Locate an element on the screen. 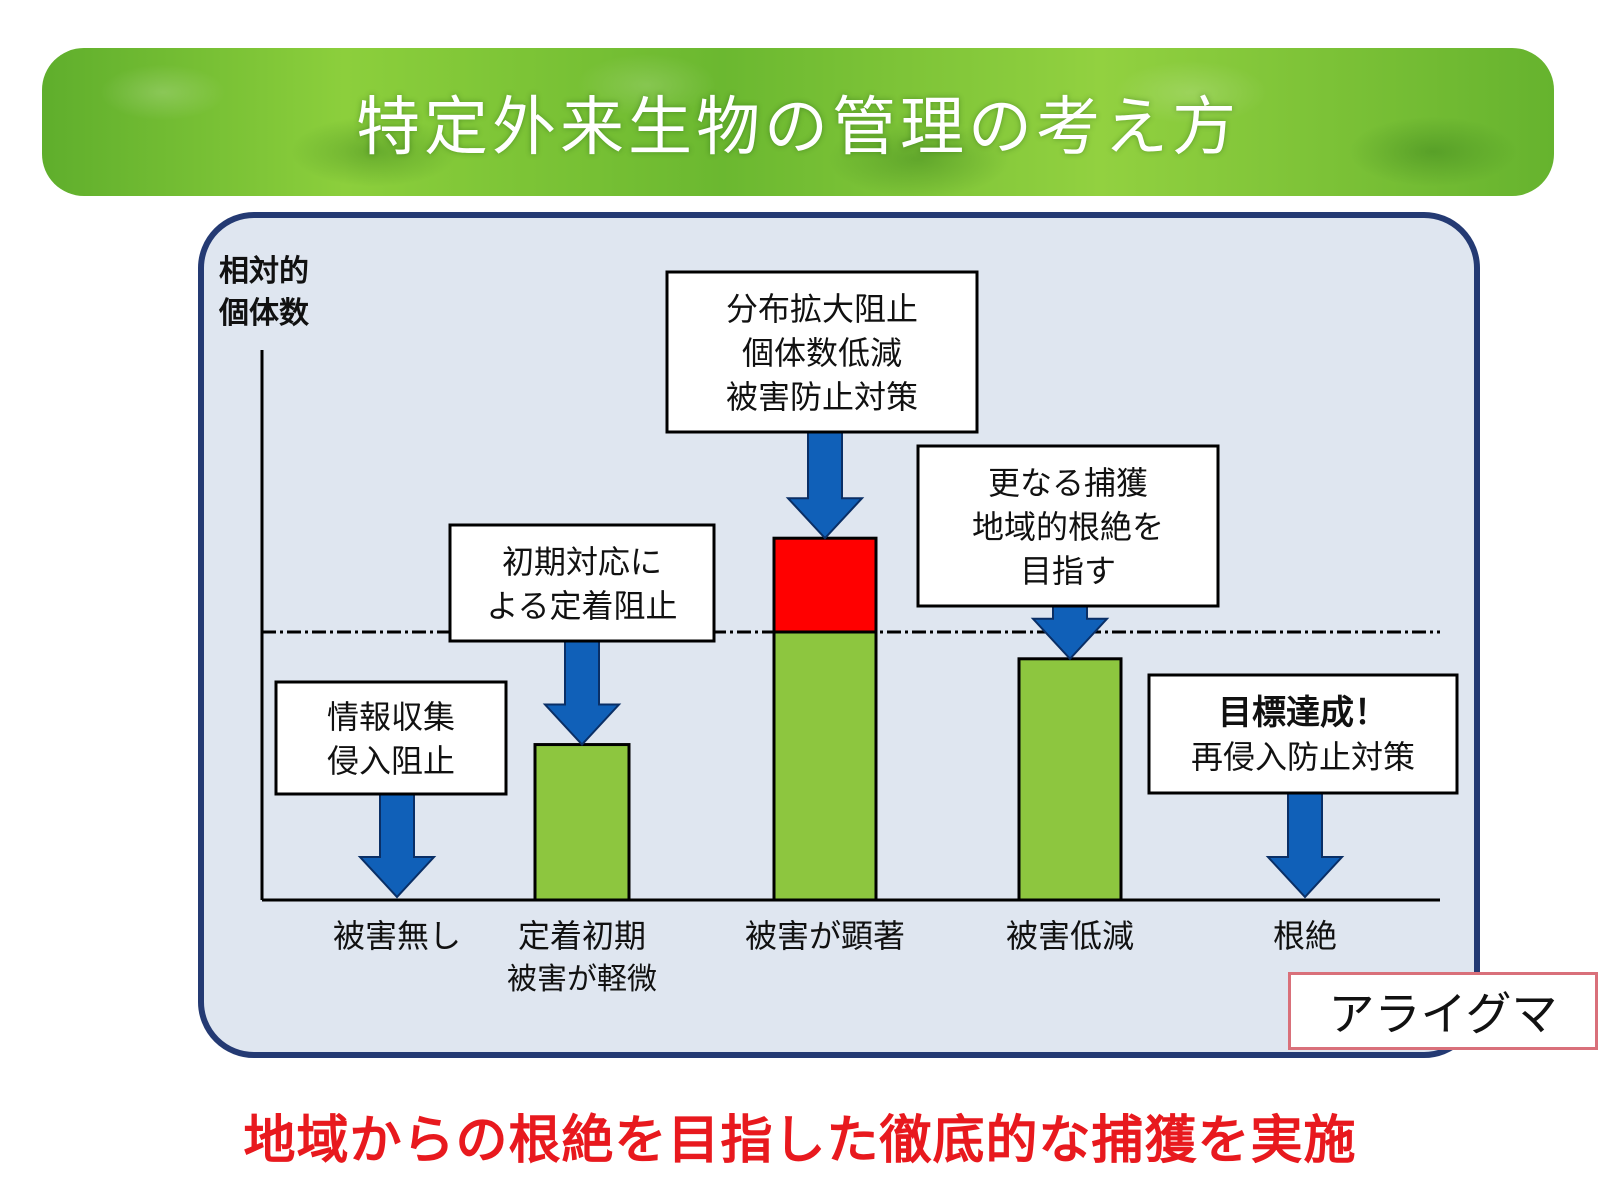 The width and height of the screenshot is (1600, 1200). callout-text: 侵入阻止 is located at coordinates (391, 761).